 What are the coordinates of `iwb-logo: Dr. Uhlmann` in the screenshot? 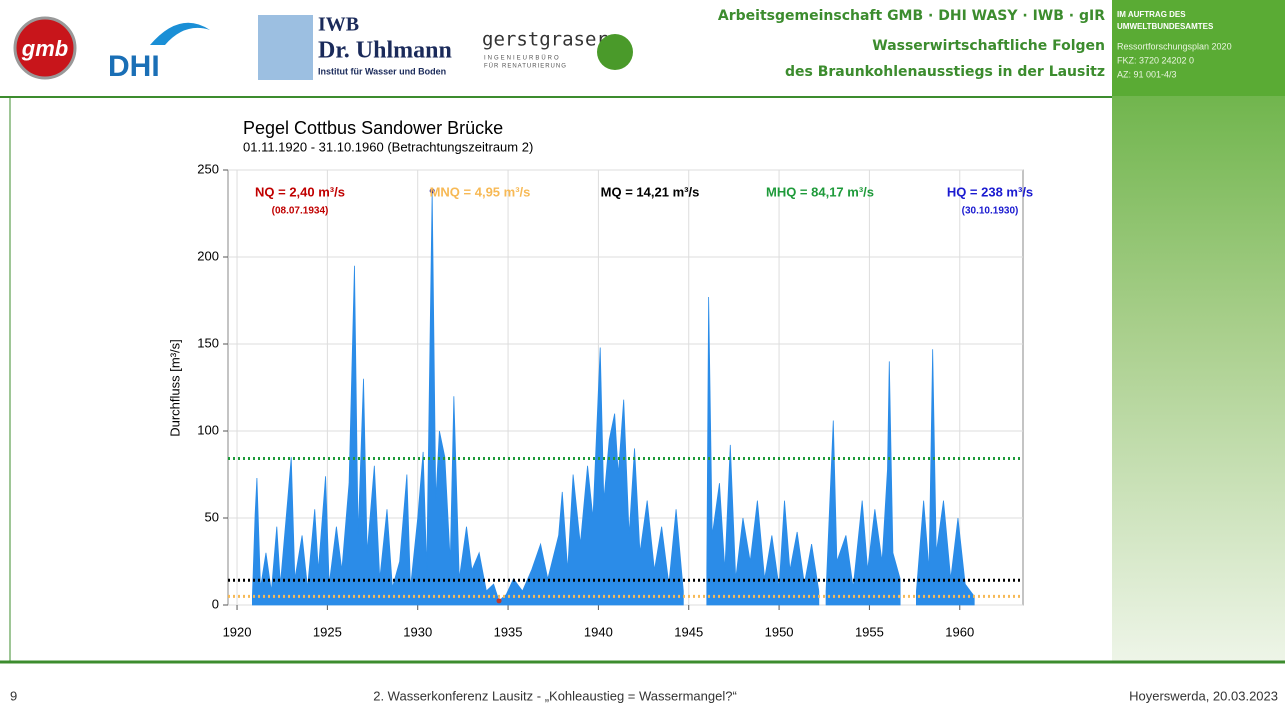 It's located at (385, 51).